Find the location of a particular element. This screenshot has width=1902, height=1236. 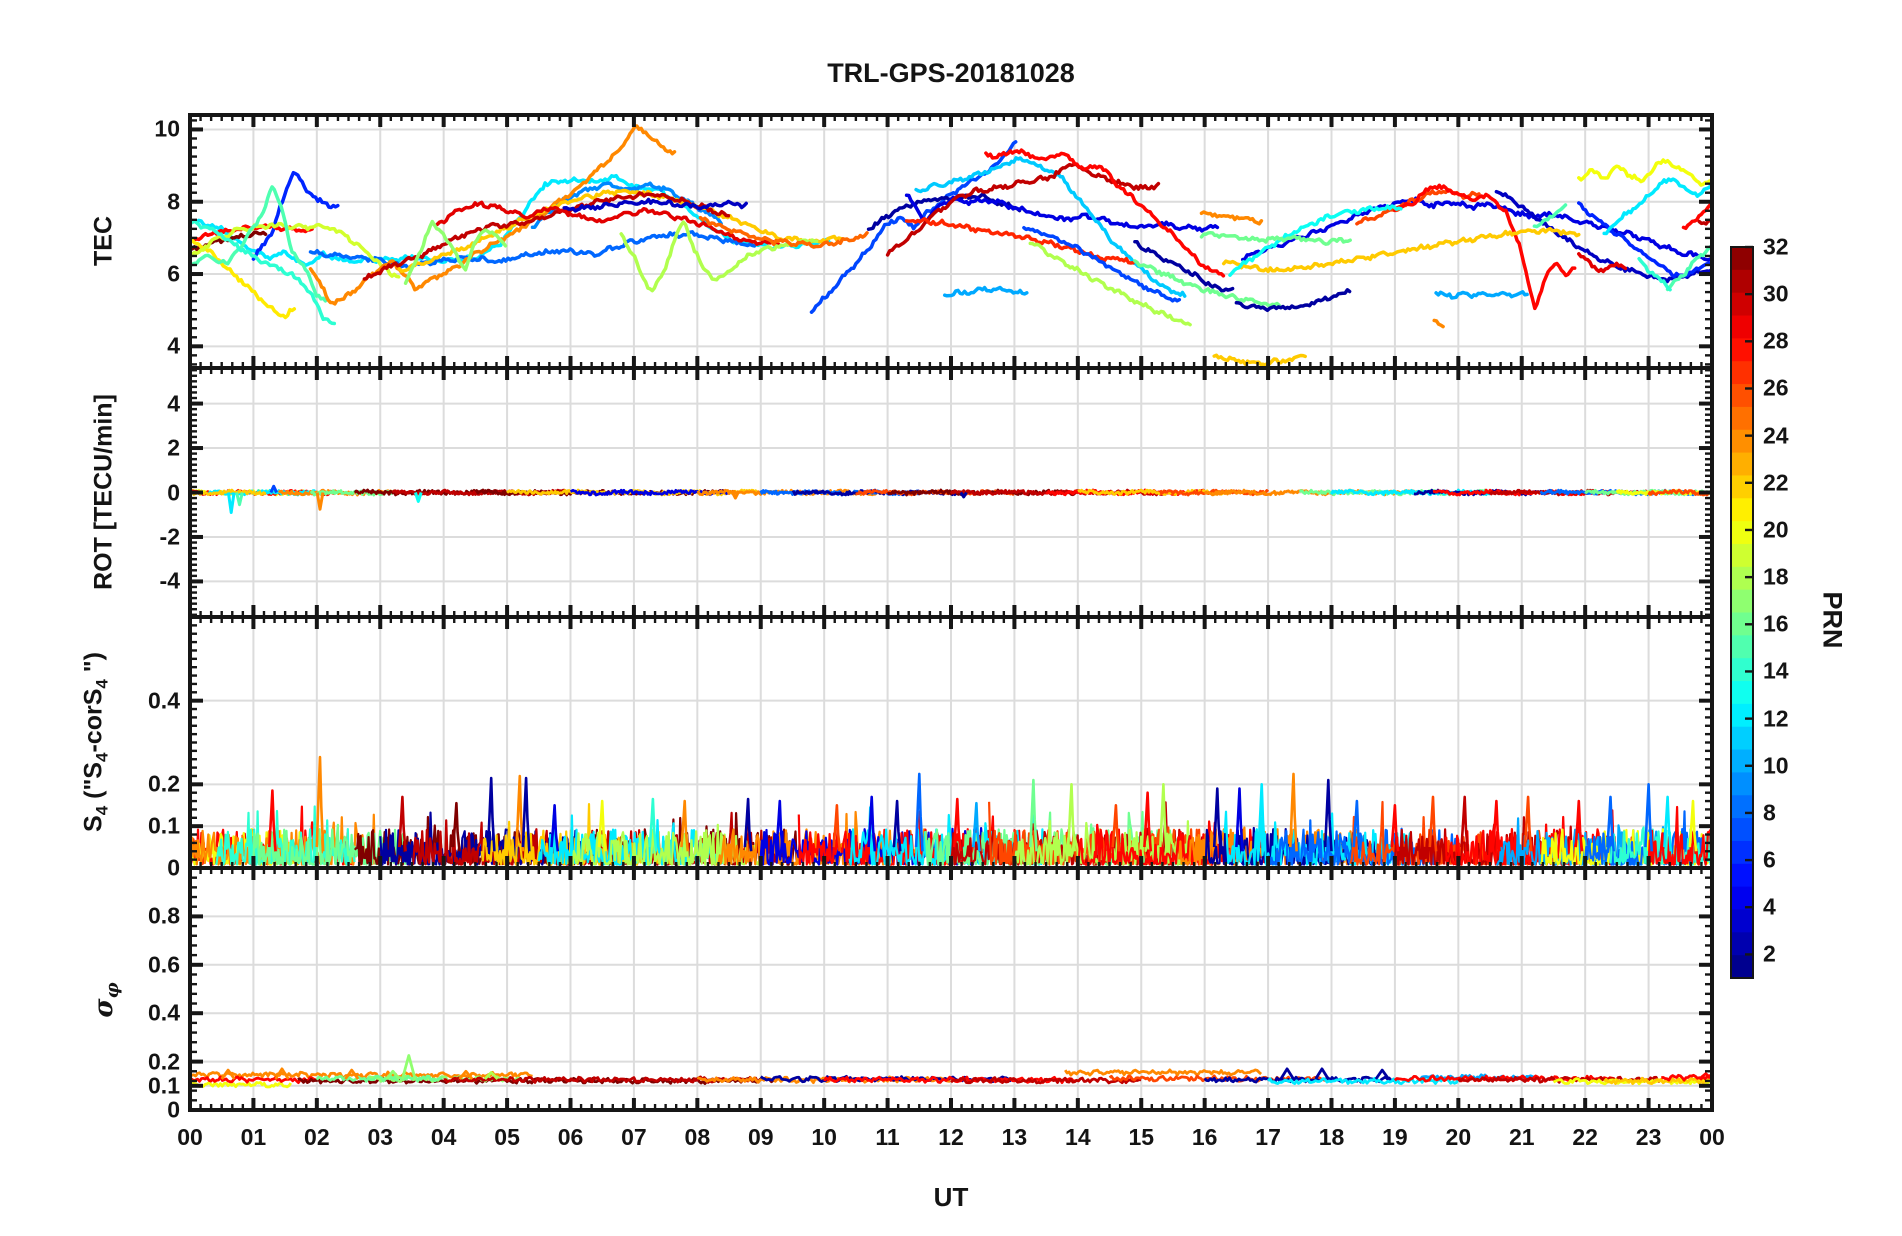

colorbar-tick-label: 30 is located at coordinates (1776, 293).